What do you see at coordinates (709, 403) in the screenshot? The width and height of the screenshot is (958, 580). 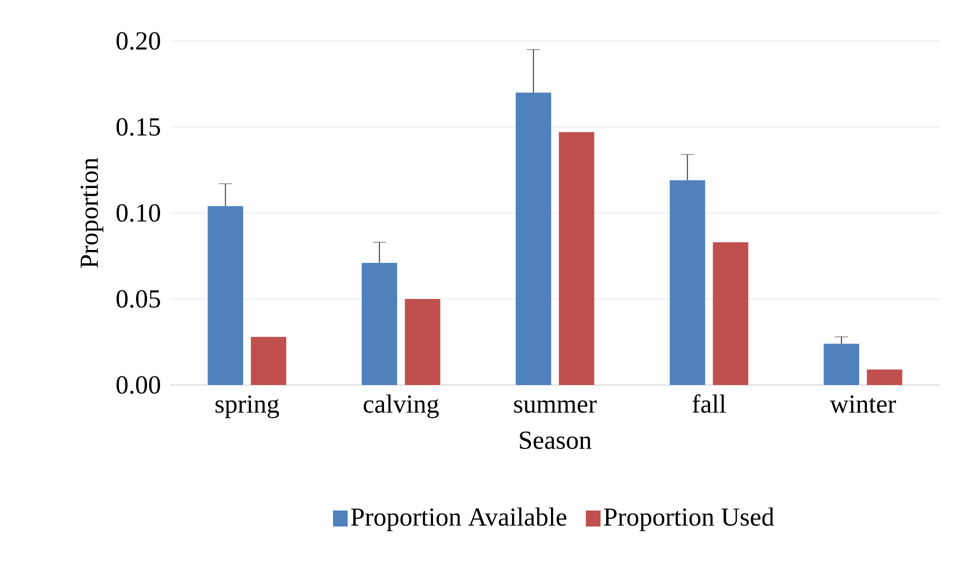 I see `x-tick-label: fall` at bounding box center [709, 403].